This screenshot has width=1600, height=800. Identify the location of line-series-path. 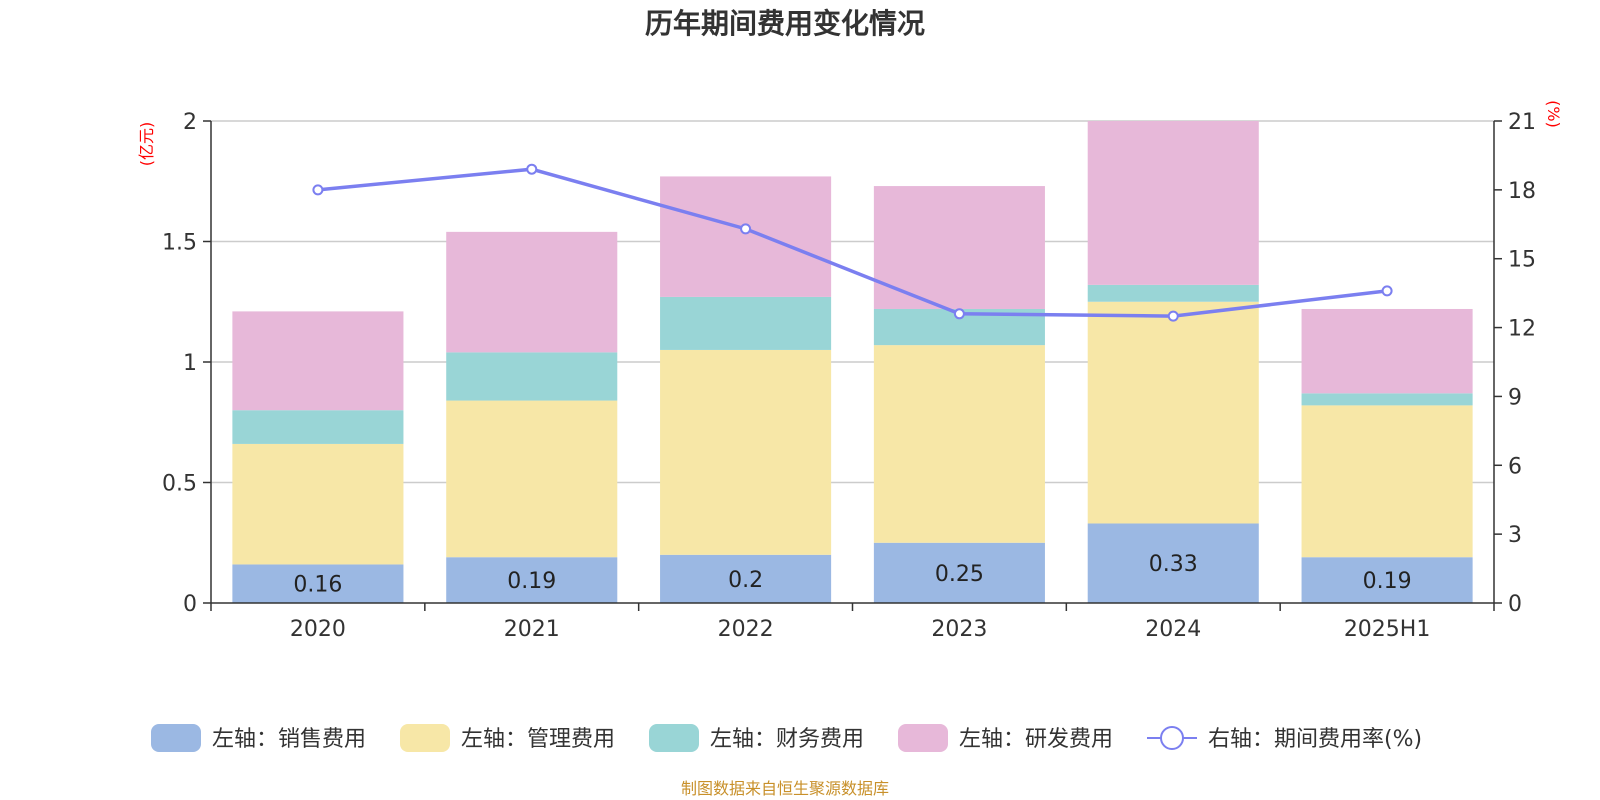
(852, 242).